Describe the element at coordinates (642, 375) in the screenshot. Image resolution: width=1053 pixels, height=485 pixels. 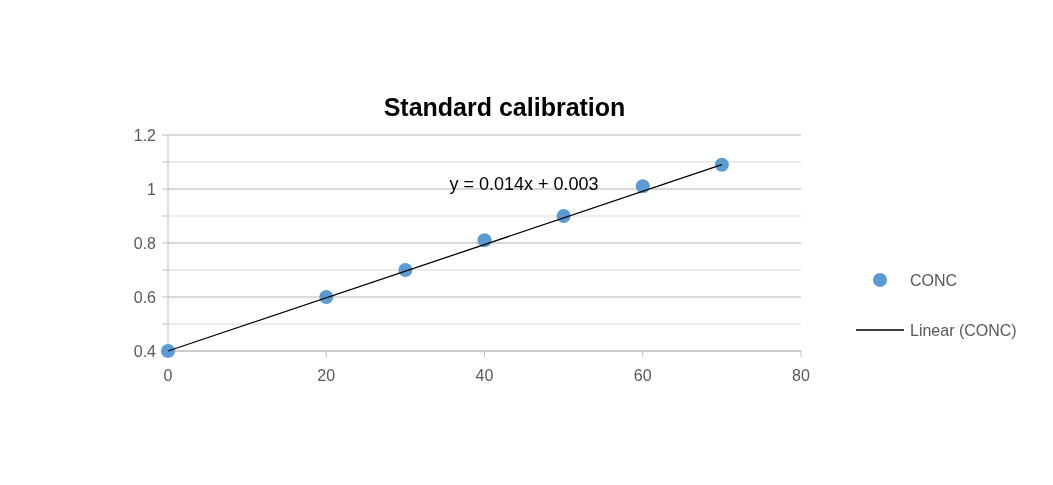
I see `x-tick-label: 60` at that location.